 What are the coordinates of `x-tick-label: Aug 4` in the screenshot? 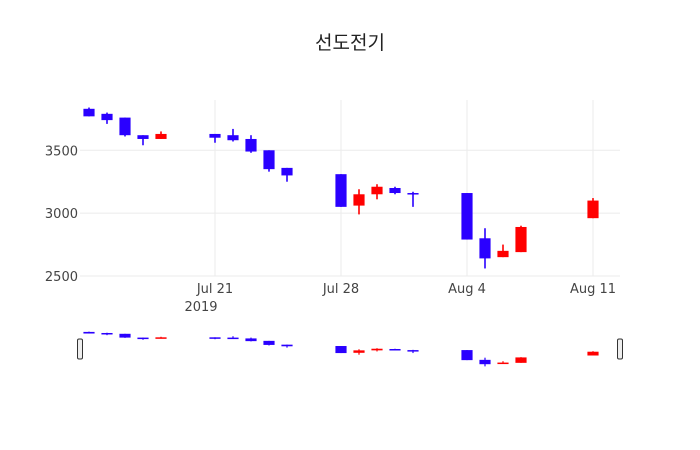 It's located at (467, 289).